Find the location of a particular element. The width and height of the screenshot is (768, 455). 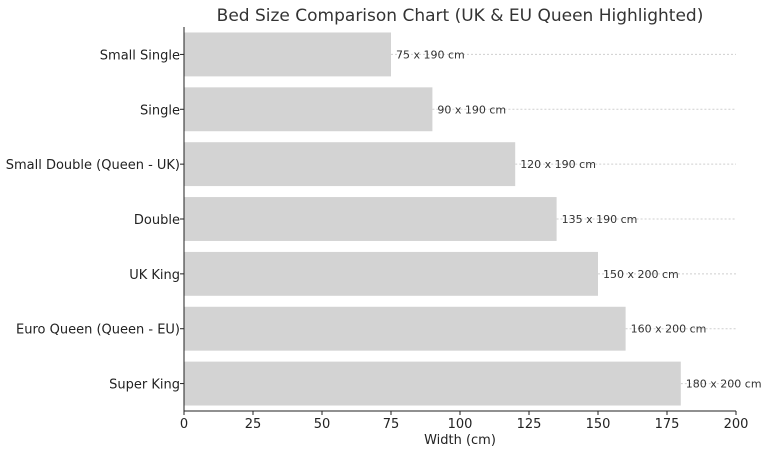

category-label: Double is located at coordinates (157, 220).